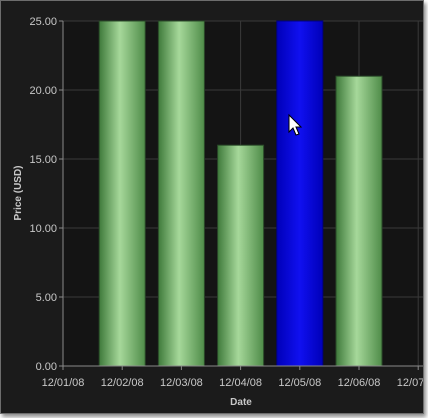 Image resolution: width=428 pixels, height=418 pixels. Describe the element at coordinates (241, 402) in the screenshot. I see `x-axis-title: Date` at that location.